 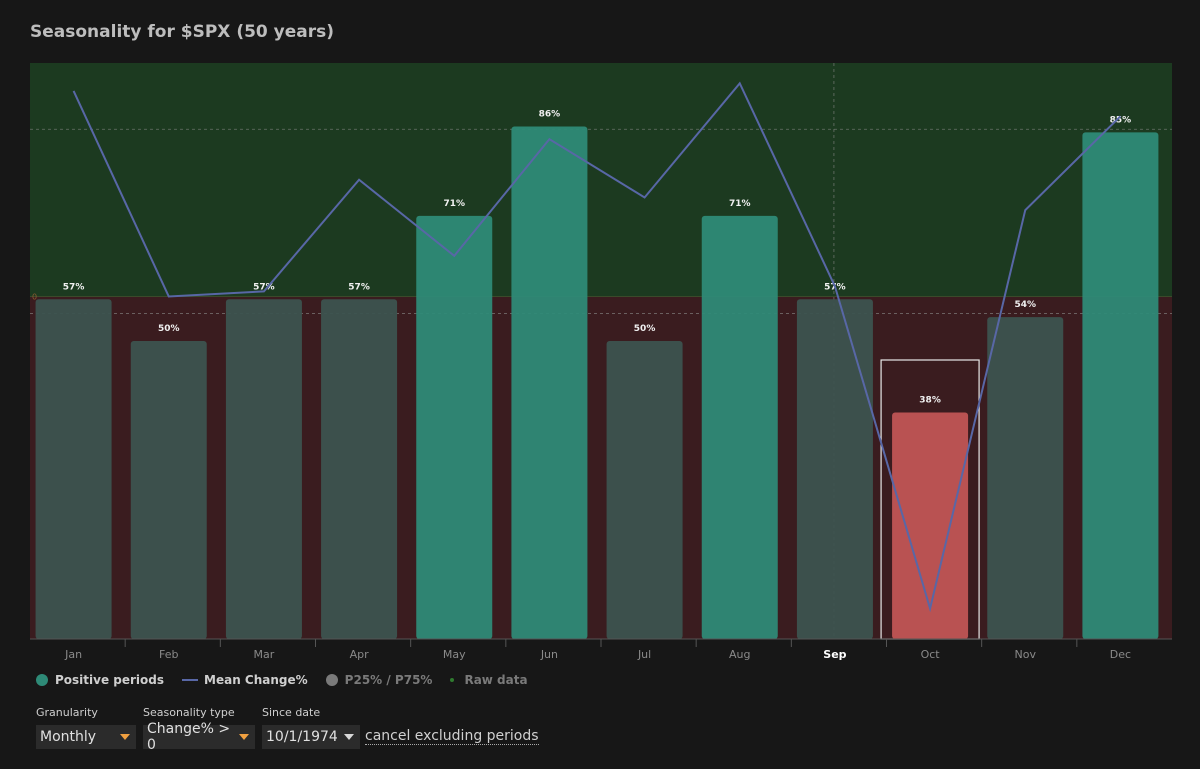 I want to click on data-label-oct: 38%, so click(x=930, y=401).